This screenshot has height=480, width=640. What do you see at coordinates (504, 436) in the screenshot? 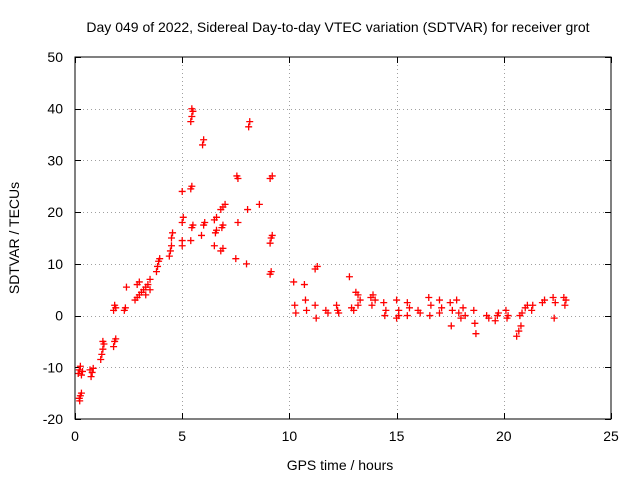
I see `x-tick-label: 20` at bounding box center [504, 436].